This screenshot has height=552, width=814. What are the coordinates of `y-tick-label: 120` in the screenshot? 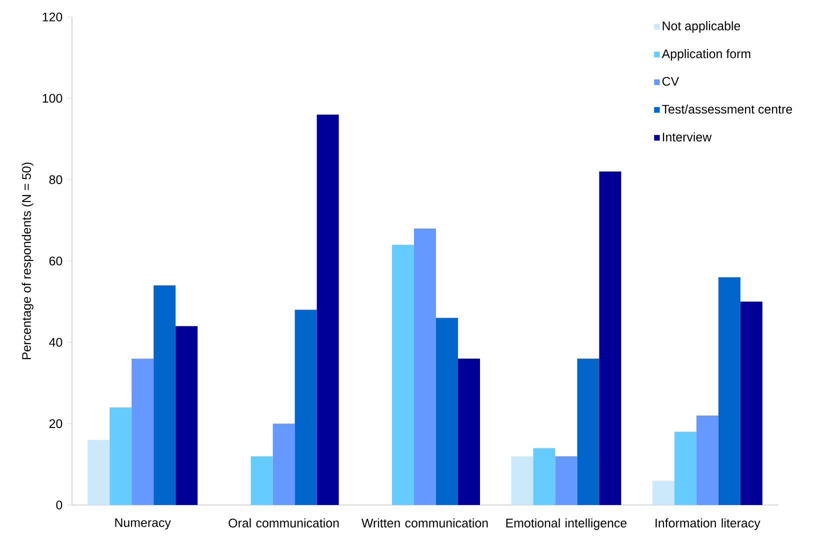 It's located at (52, 17).